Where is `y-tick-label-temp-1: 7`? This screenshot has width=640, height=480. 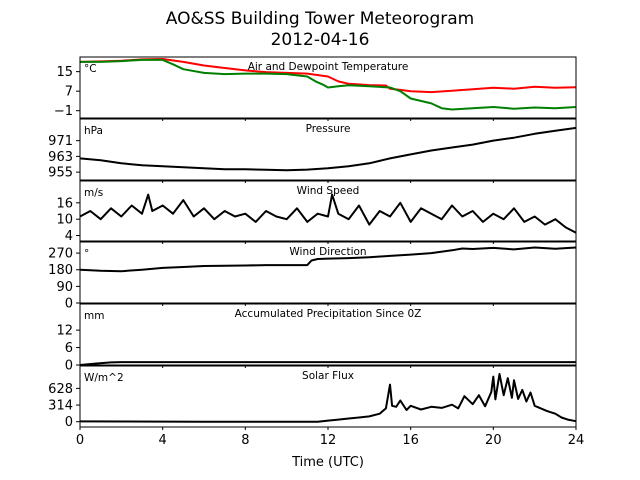
y-tick-label-temp-1: 7 is located at coordinates (69, 92).